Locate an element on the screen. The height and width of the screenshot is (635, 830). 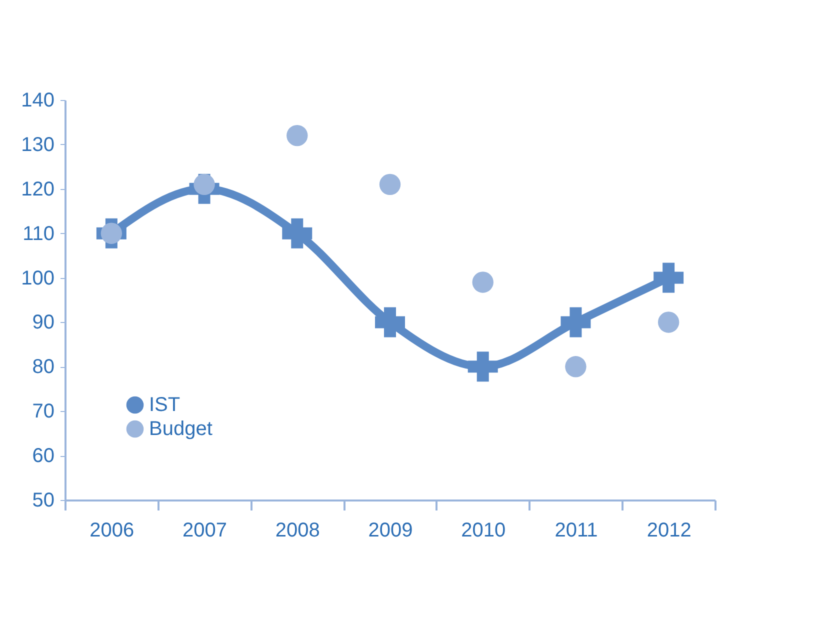
y-tick-label: 90 is located at coordinates (43, 323).